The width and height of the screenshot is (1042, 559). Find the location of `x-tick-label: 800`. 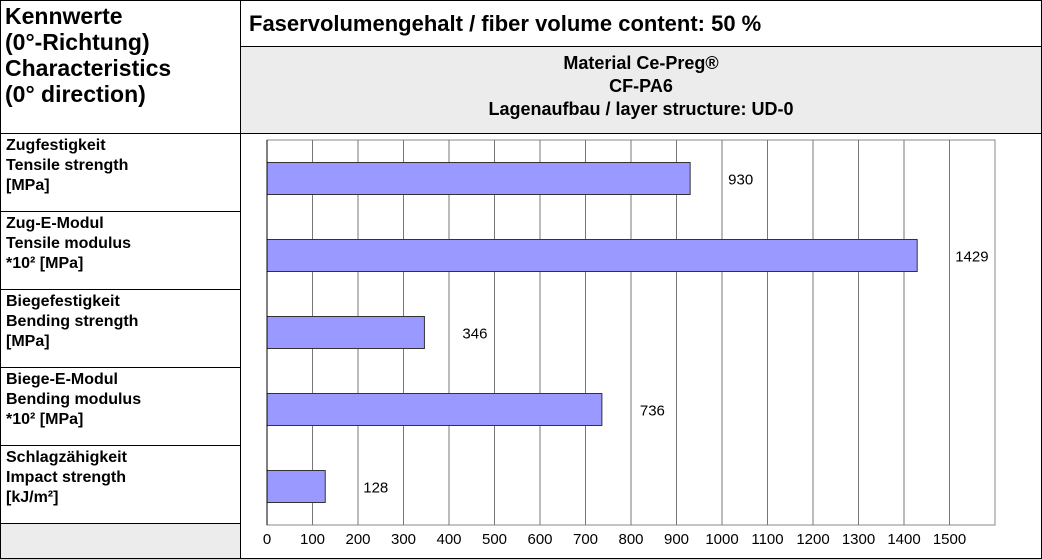

x-tick-label: 800 is located at coordinates (630, 539).